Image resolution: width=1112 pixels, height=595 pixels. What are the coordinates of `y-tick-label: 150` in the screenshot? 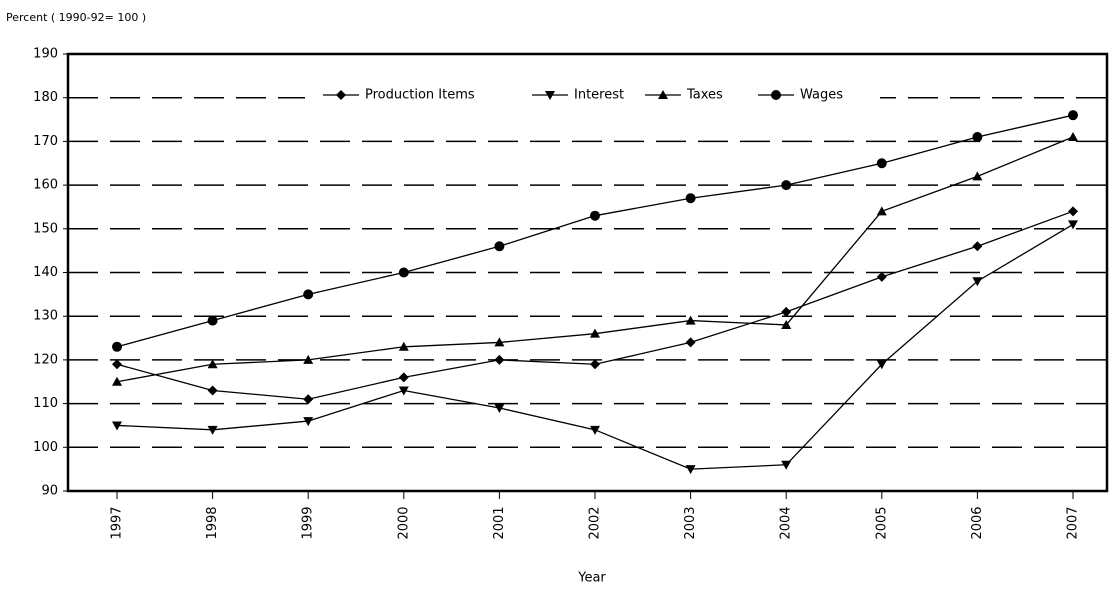 It's located at (45, 228).